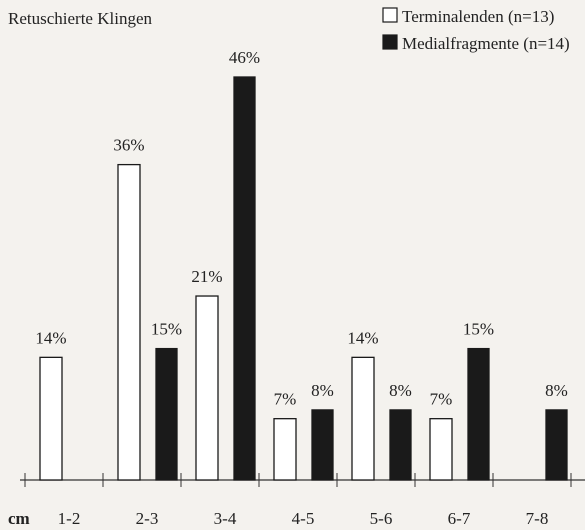  Describe the element at coordinates (80, 18) in the screenshot. I see `chart-title: Retuschierte Klingen` at that location.